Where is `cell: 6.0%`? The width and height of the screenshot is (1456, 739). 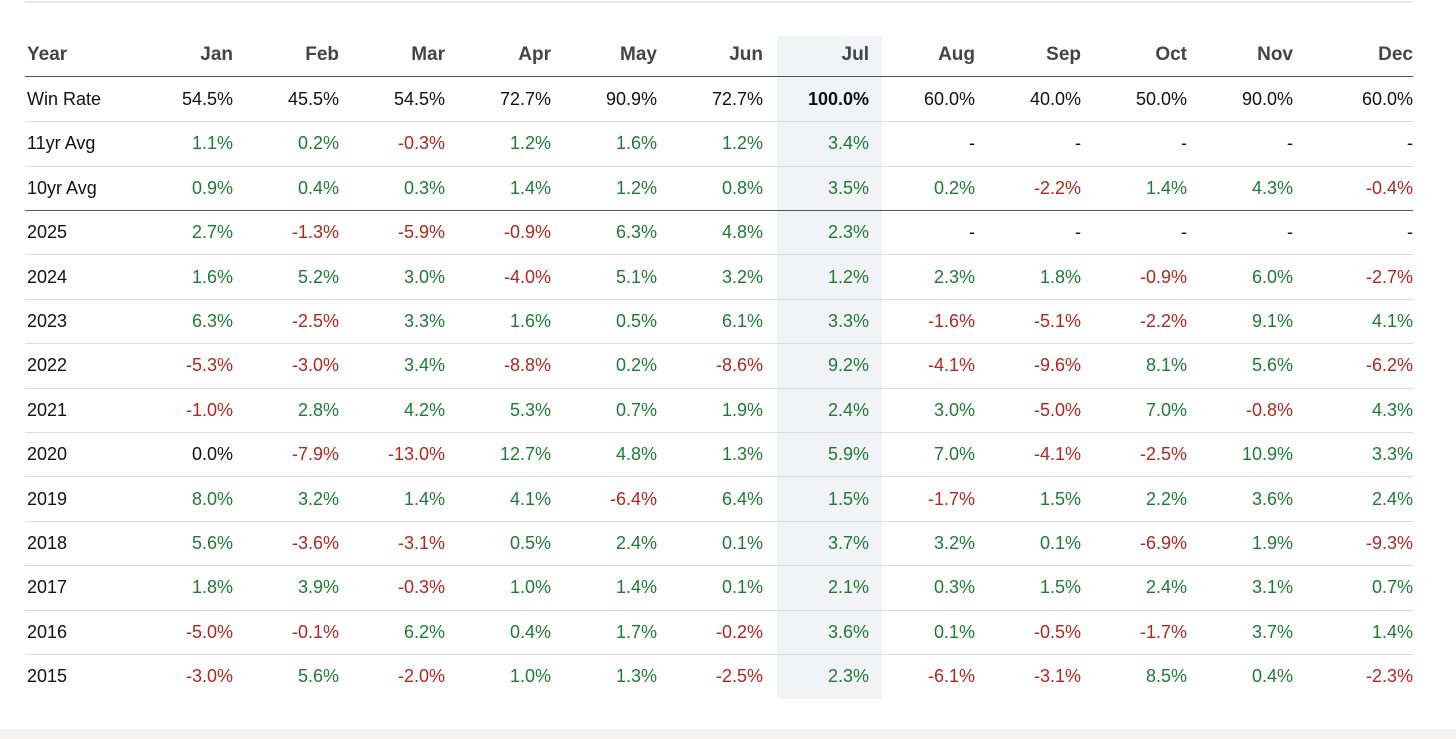 cell: 6.0% is located at coordinates (1272, 276).